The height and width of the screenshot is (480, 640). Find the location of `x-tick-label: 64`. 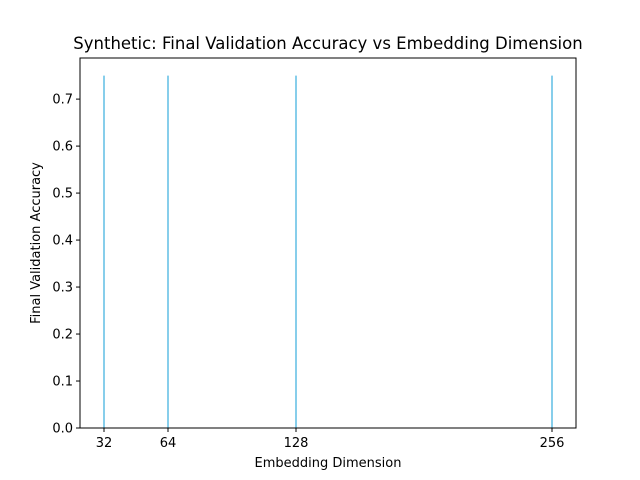

x-tick-label: 64 is located at coordinates (168, 443).